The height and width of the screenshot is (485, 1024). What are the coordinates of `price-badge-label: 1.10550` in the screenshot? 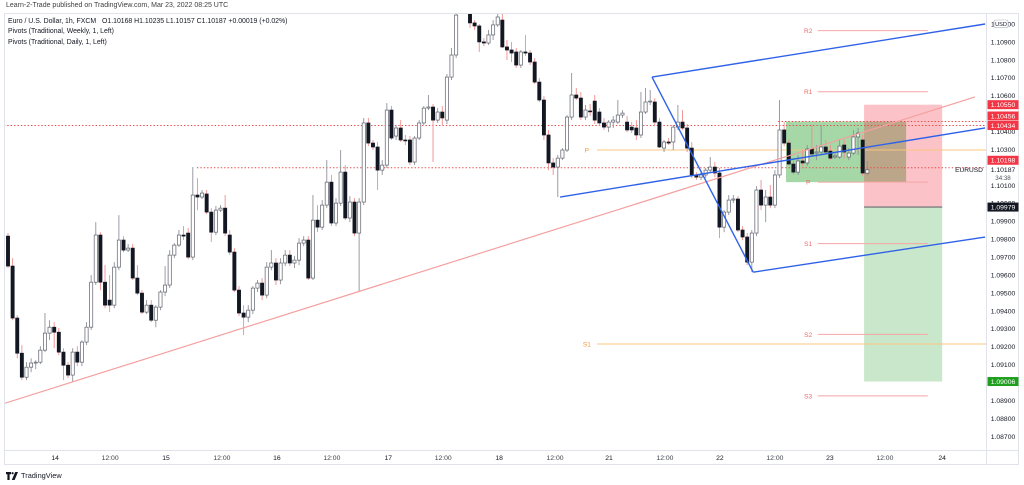 It's located at (1003, 105).